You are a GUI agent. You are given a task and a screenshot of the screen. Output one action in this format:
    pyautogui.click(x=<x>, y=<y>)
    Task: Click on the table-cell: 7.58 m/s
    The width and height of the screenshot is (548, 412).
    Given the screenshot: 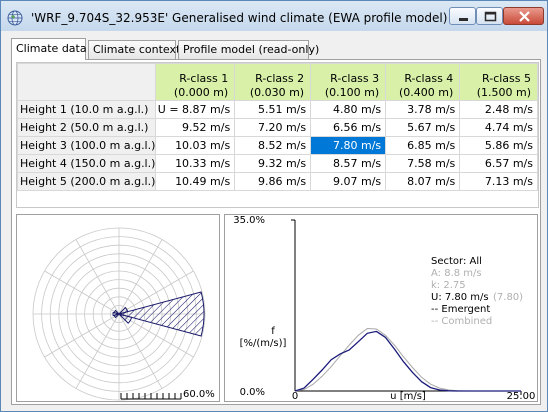 What is the action you would take?
    pyautogui.click(x=423, y=163)
    